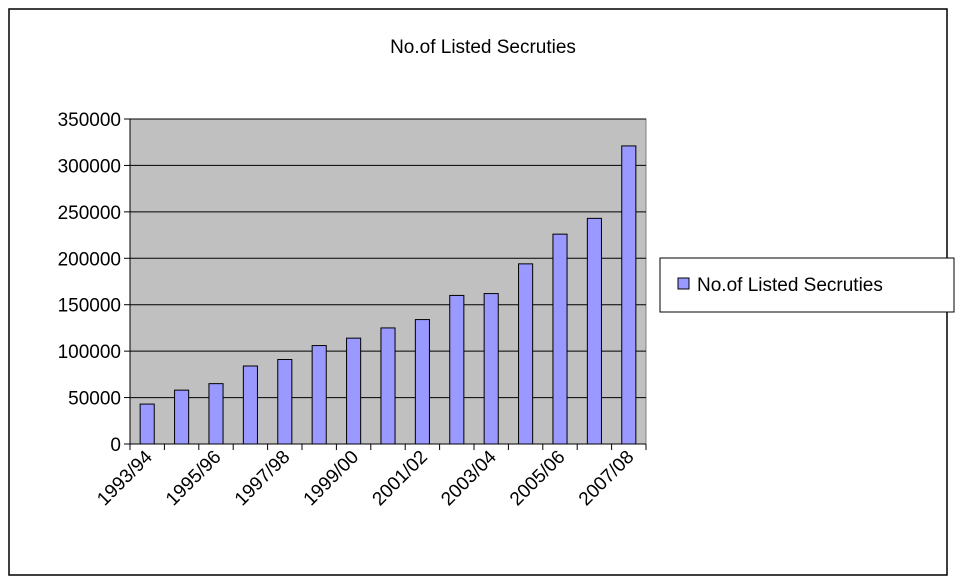 Image resolution: width=956 pixels, height=583 pixels. I want to click on chart-title: No.of Listed Secruties, so click(483, 47).